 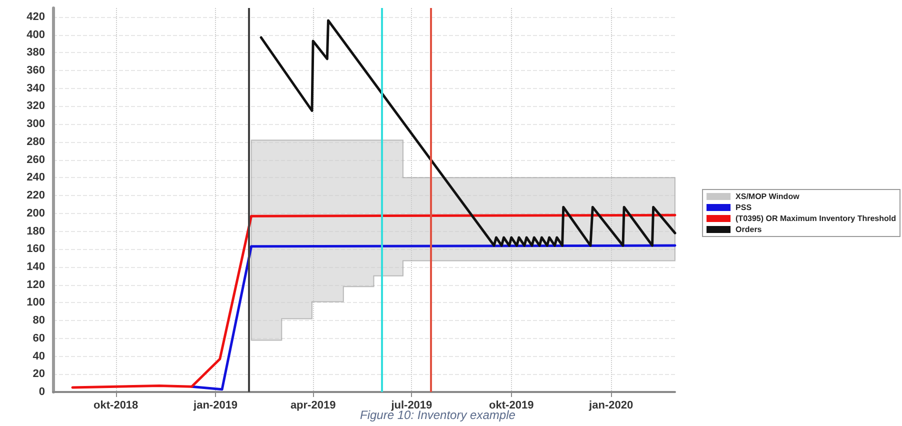 I want to click on y-tick-label: 240, so click(x=35, y=178).